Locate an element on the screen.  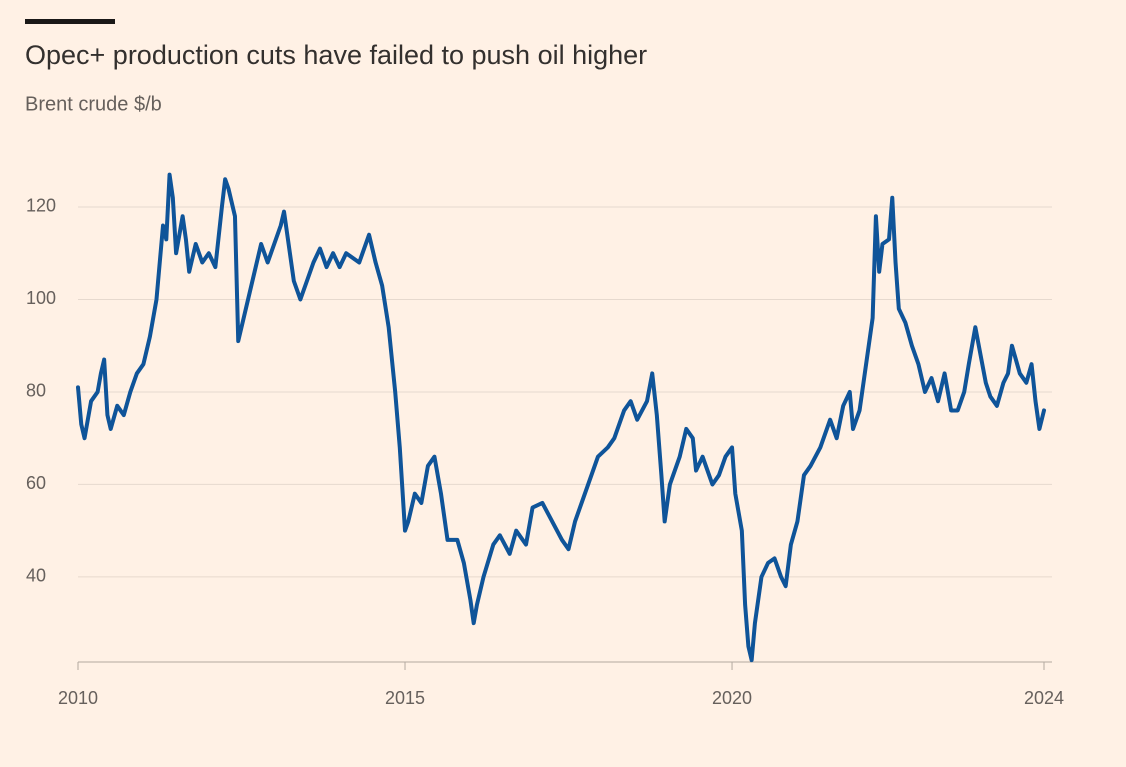
x-tick-label: 2015 is located at coordinates (405, 698).